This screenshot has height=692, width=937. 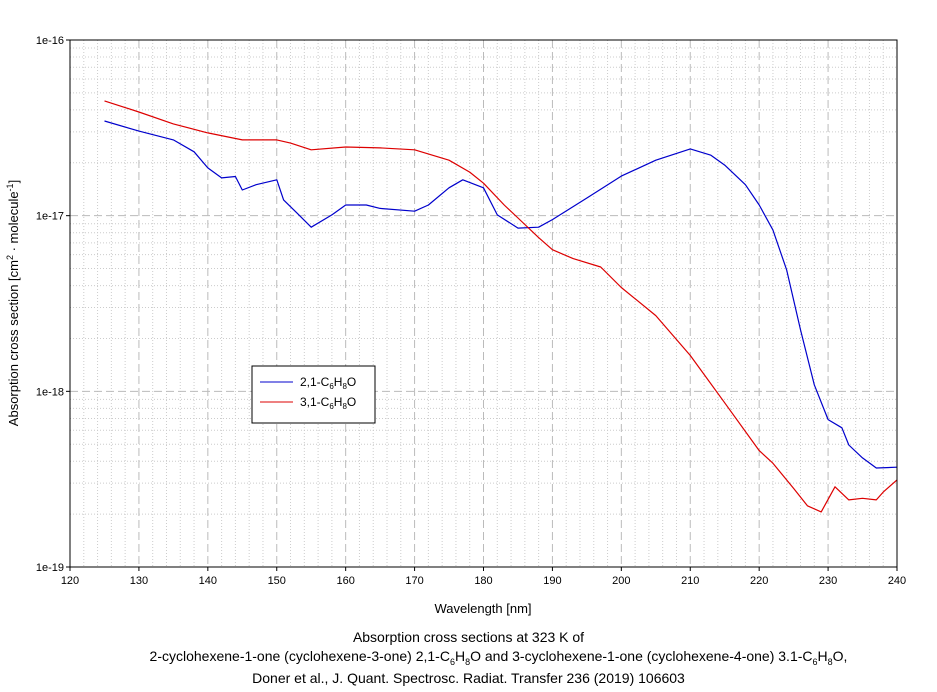 I want to click on caption-line-1: Absorption cross sections at 323 K of, so click(x=468, y=637).